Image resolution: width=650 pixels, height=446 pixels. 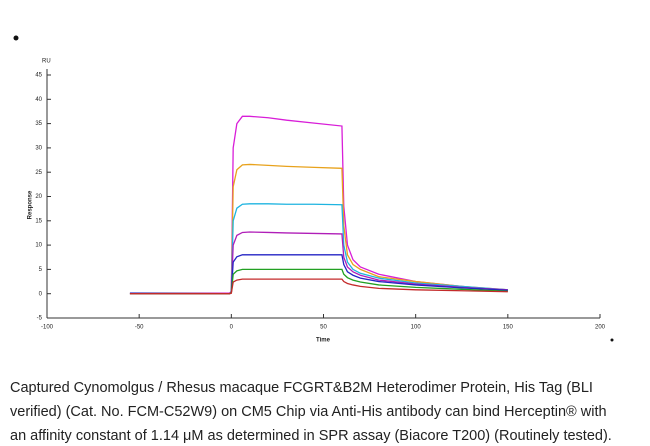 I want to click on x-tick-label: 50, so click(x=323, y=328).